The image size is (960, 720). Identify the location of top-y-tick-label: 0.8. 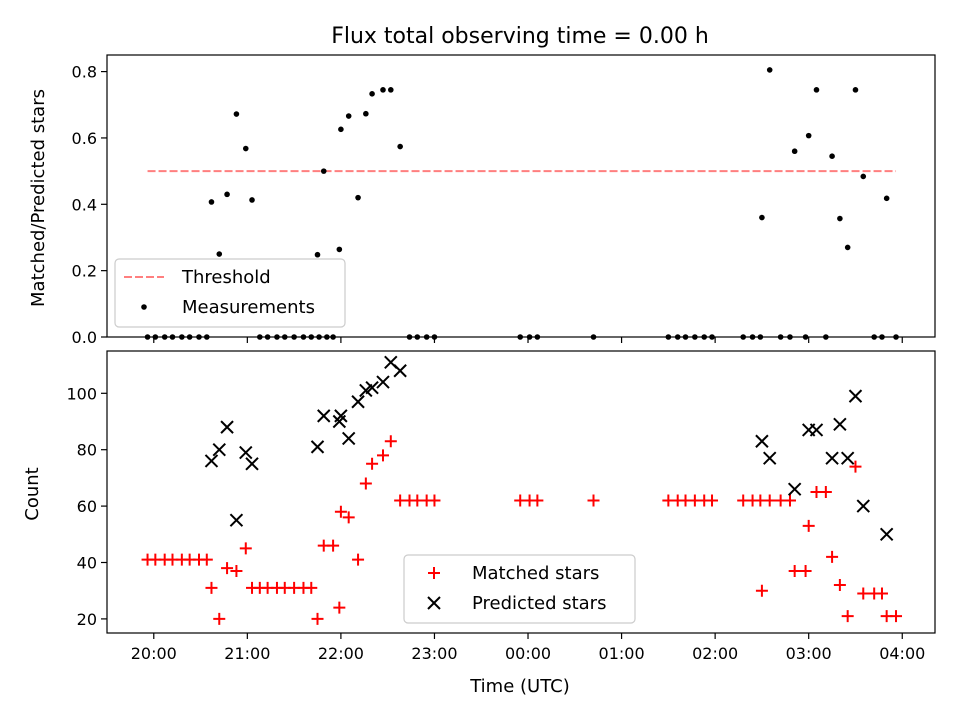
(84, 72).